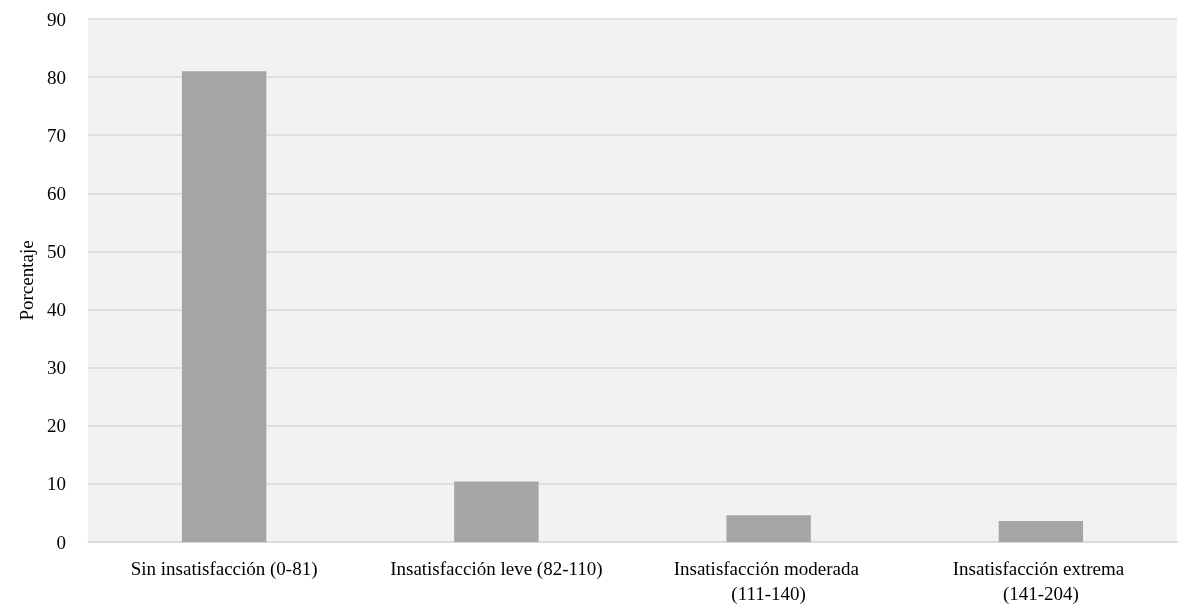  Describe the element at coordinates (26, 280) in the screenshot. I see `y-axis-title: Porcentaje` at that location.